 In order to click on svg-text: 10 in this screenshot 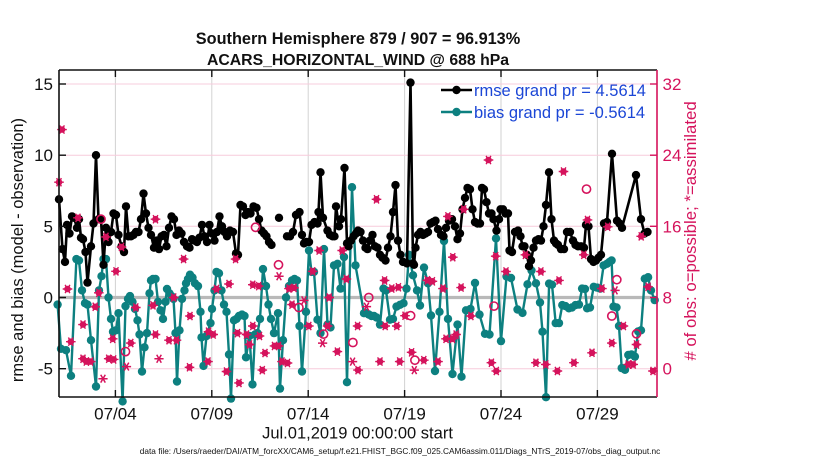, I will do `click(43, 155)`.